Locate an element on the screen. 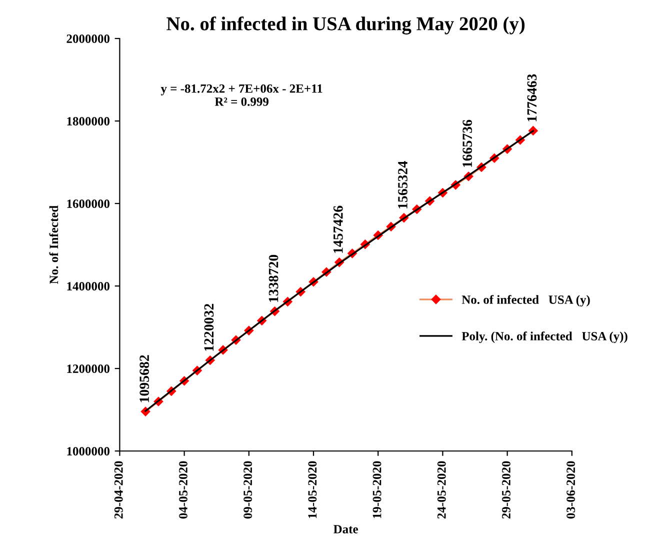 The height and width of the screenshot is (550, 665). data-label: 1095682 is located at coordinates (145, 378).